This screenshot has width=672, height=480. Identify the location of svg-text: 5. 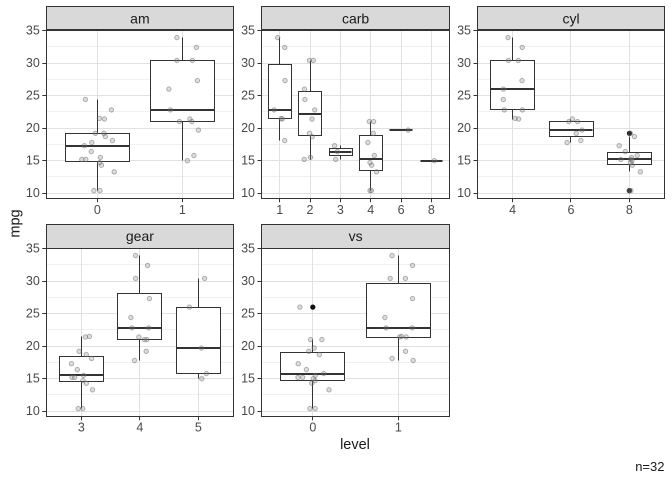
(198, 427).